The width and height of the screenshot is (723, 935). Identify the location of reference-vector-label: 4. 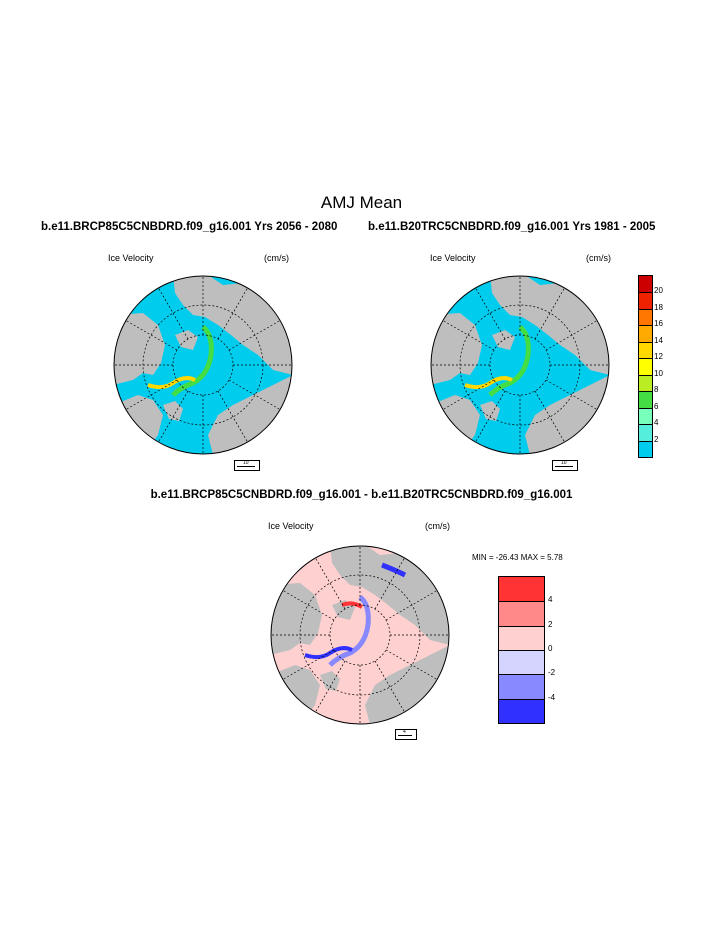
(404, 732).